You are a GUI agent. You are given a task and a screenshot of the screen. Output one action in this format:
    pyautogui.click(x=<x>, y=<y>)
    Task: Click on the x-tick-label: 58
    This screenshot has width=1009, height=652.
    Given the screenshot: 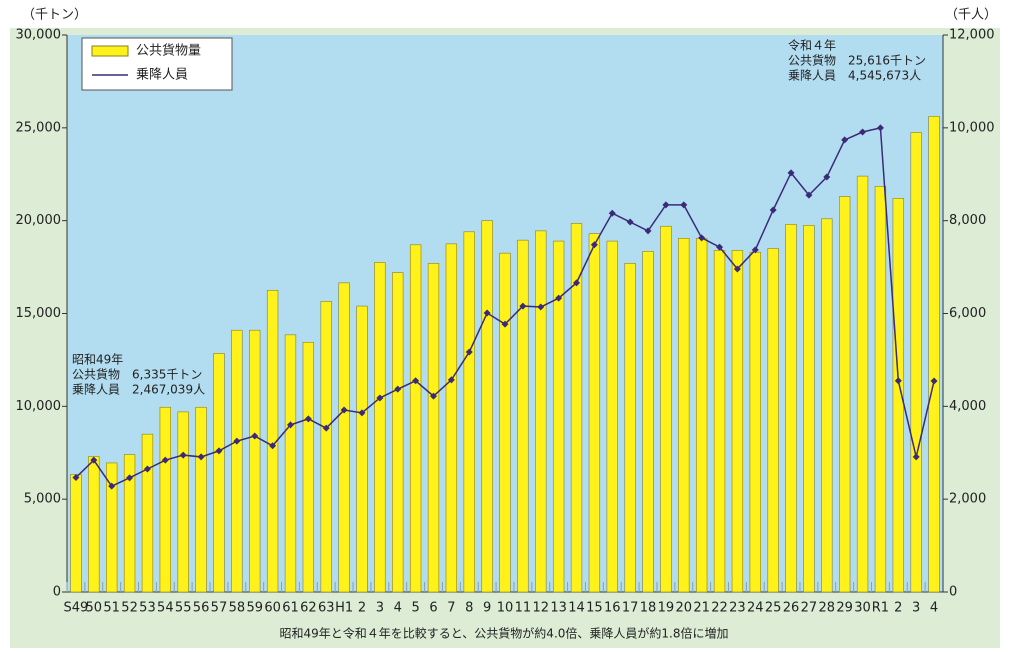 What is the action you would take?
    pyautogui.click(x=237, y=608)
    